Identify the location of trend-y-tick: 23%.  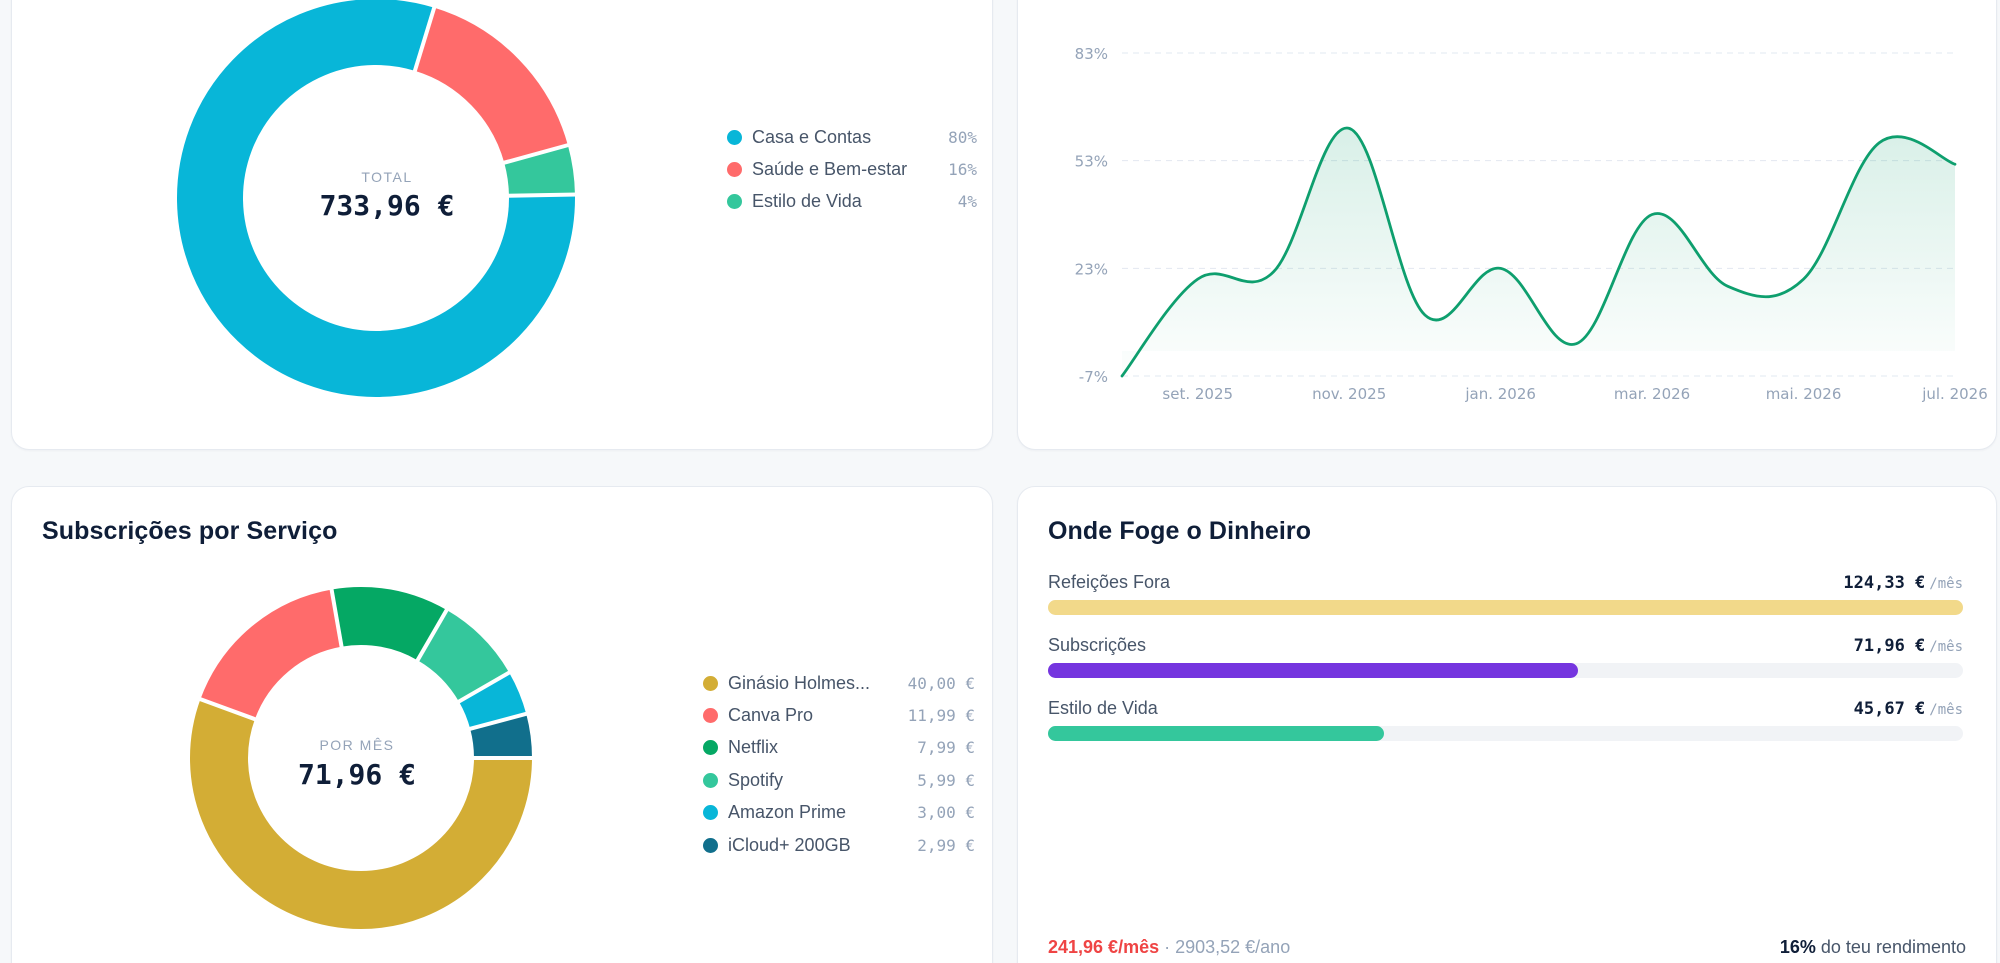
(1091, 269).